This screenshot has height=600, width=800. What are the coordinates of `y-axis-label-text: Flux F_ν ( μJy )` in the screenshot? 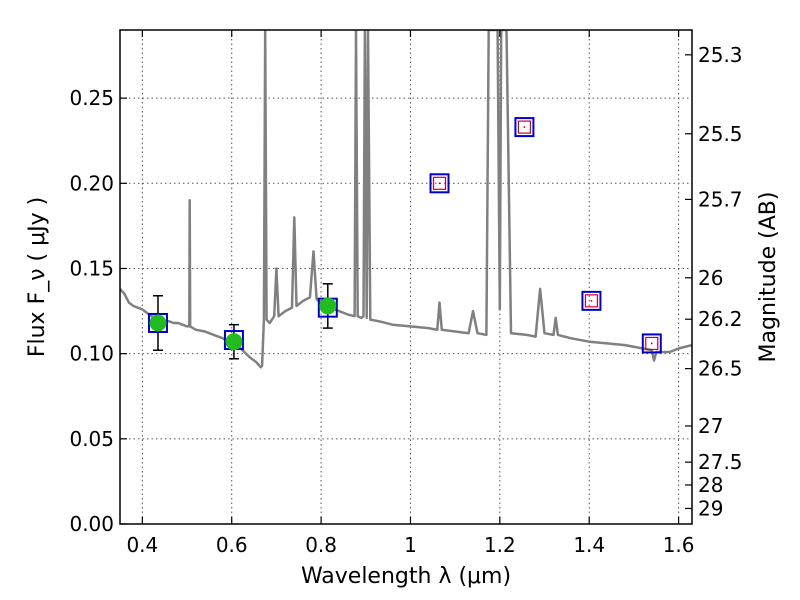 It's located at (37, 277).